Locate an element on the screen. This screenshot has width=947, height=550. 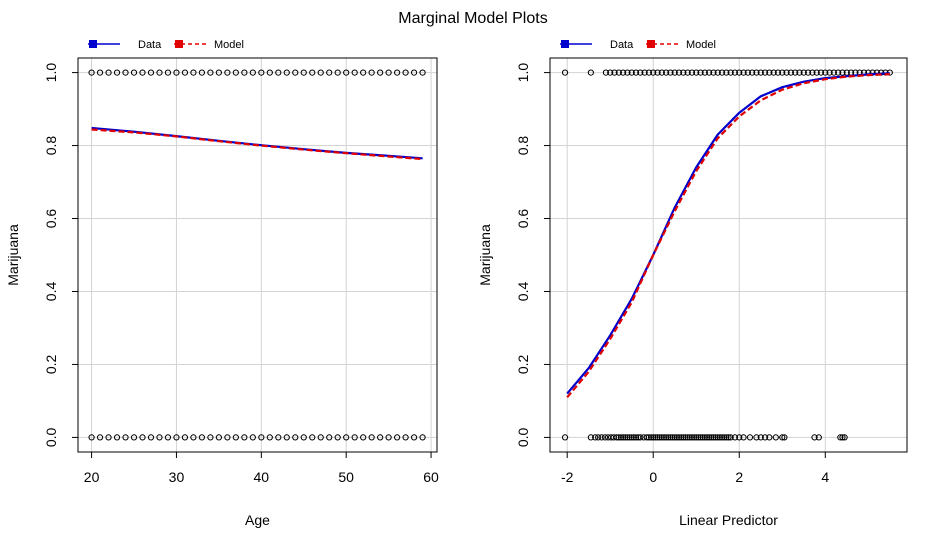
y-axis-title: Marijuana is located at coordinates (13, 255).